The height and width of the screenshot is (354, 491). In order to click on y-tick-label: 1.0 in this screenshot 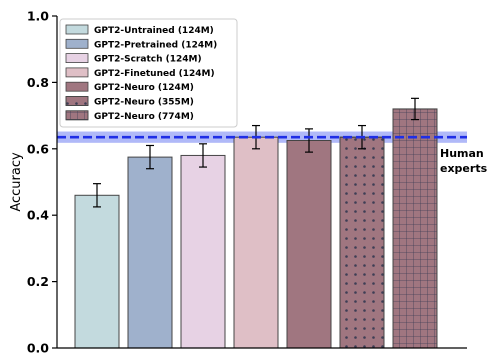, I will do `click(38, 16)`.